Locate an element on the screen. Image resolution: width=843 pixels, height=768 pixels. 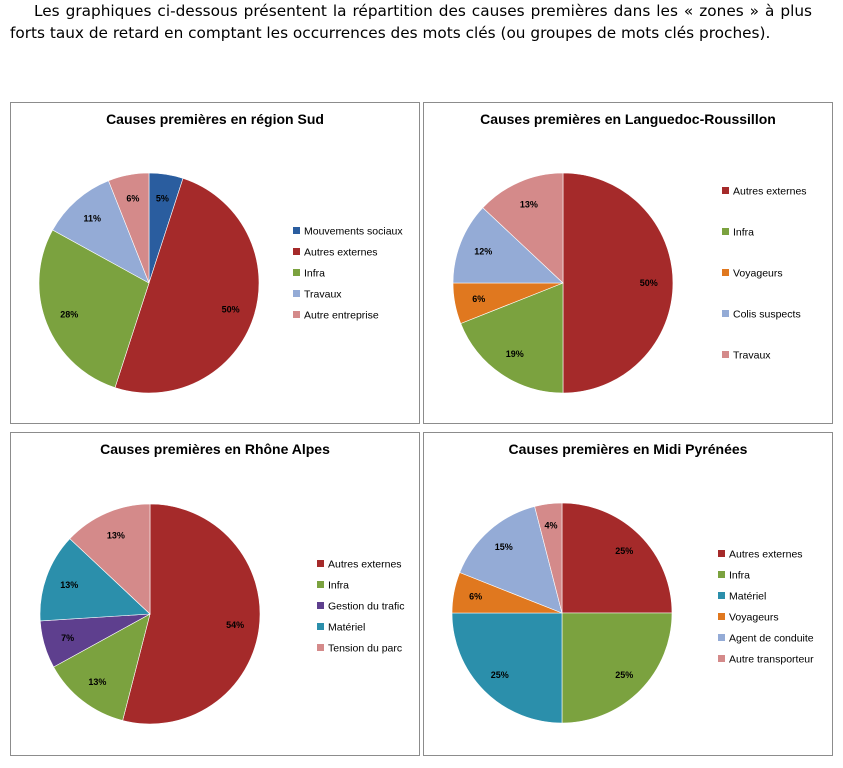
slice-value-label: 4% is located at coordinates (550, 526).